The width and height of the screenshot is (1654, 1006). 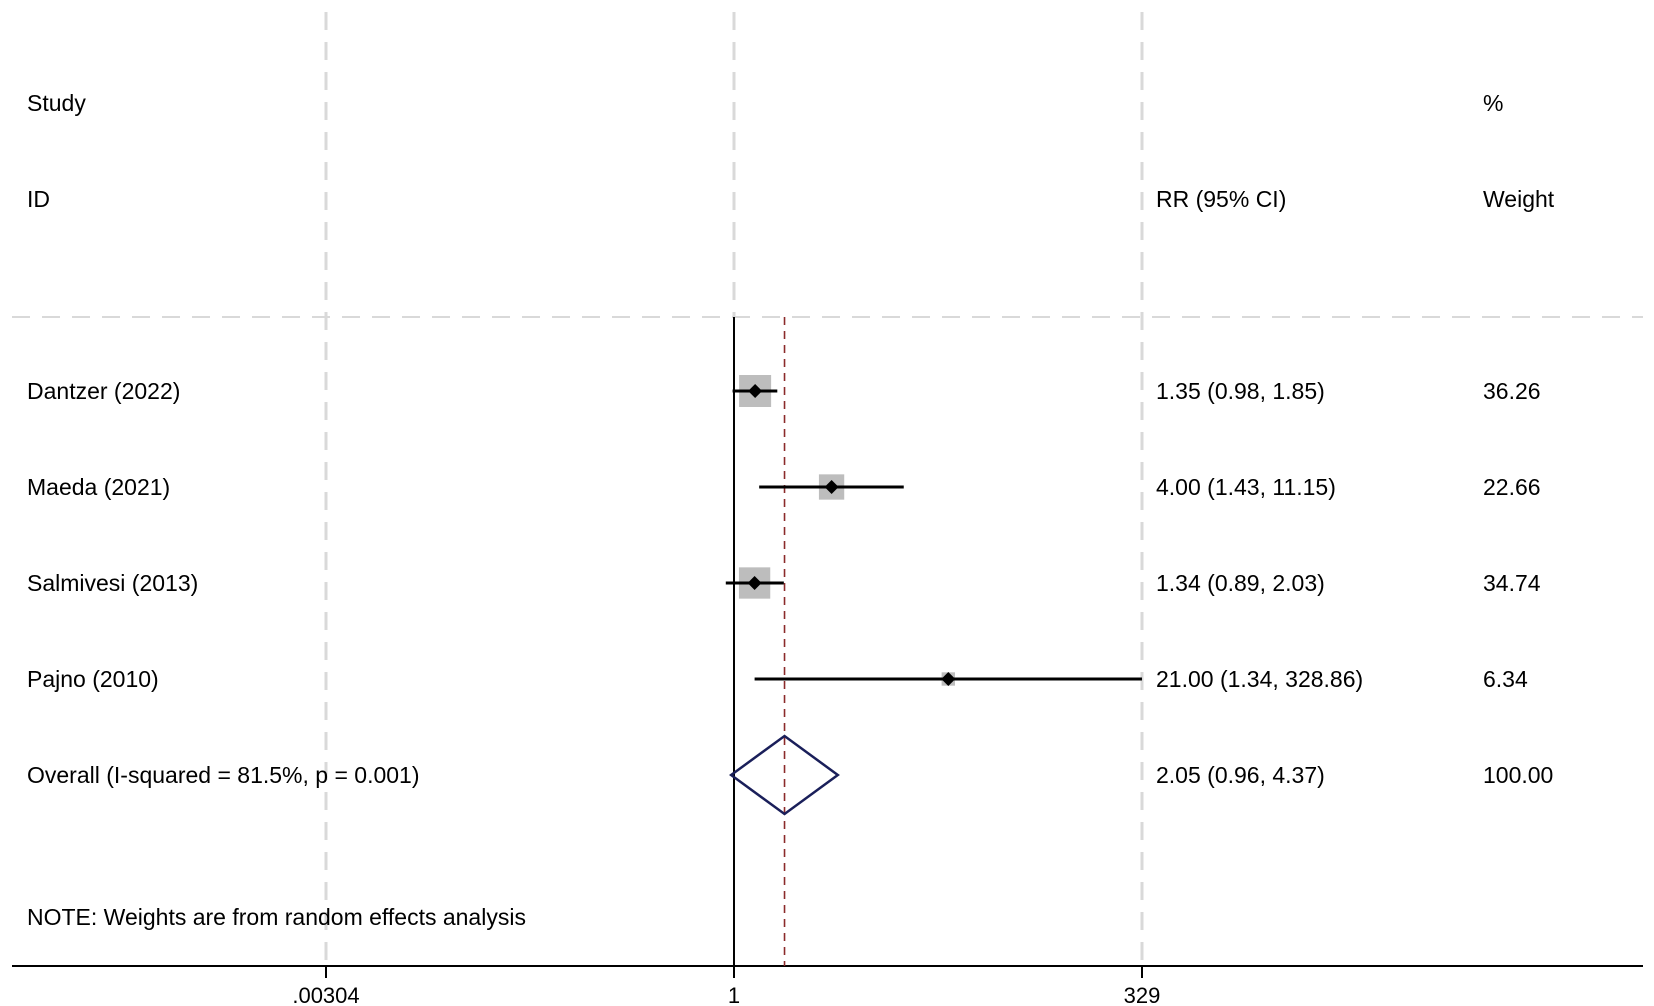 I want to click on overall-ci: 2.05 (0.96, 4.37), so click(x=1240, y=775).